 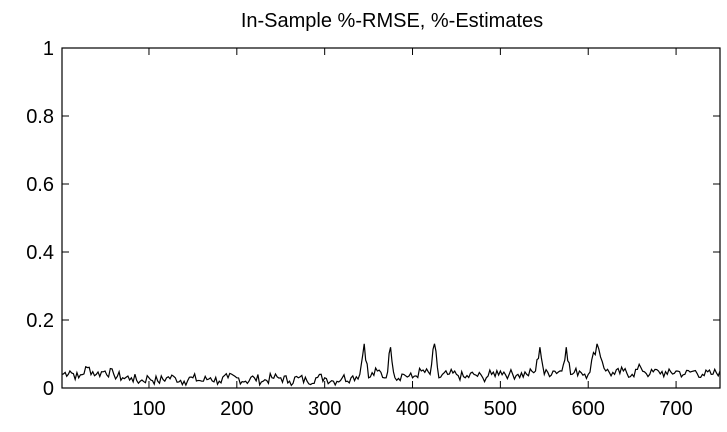 I want to click on x-tick-label: 100, so click(x=148, y=409).